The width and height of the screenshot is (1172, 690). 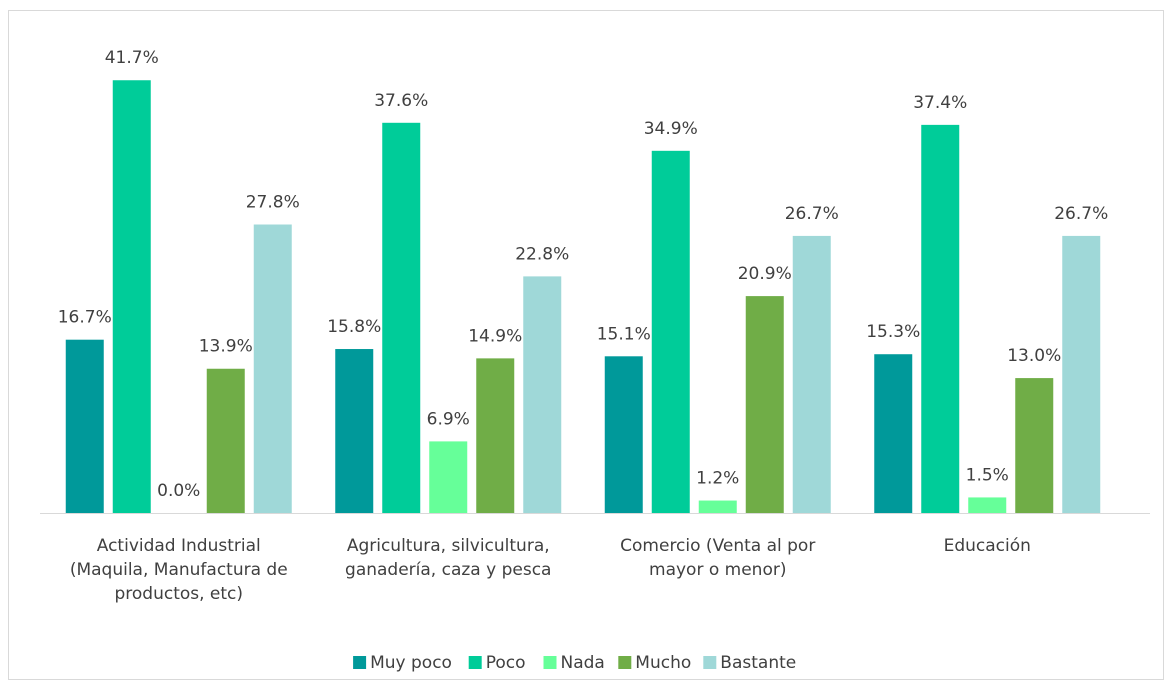 What do you see at coordinates (1034, 356) in the screenshot?
I see `data-label: 13.0%` at bounding box center [1034, 356].